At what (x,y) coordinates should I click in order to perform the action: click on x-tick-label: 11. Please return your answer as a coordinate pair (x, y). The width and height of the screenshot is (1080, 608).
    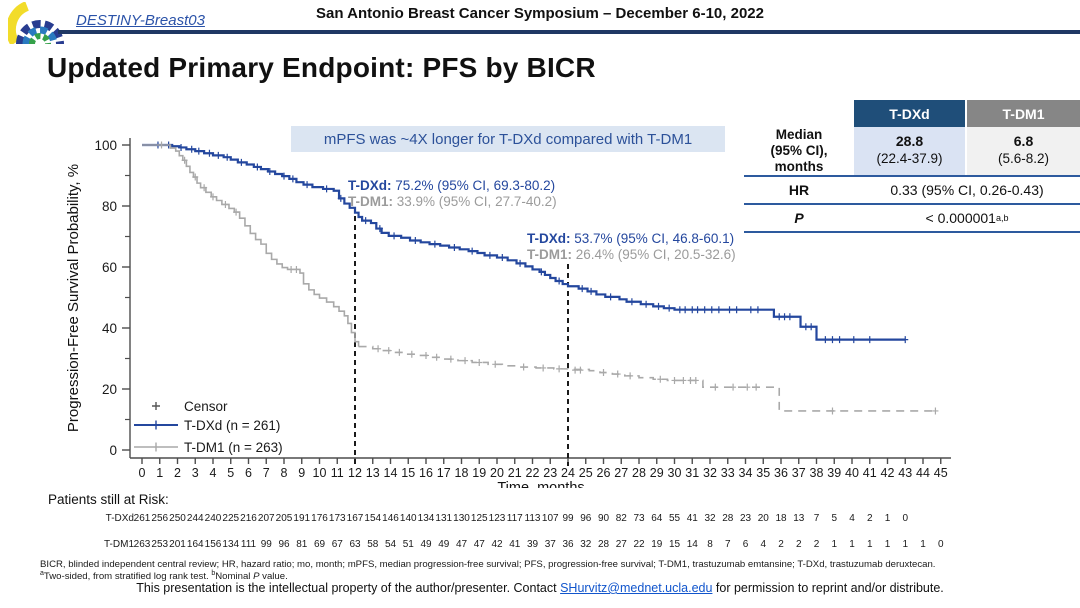
    Looking at the image, I should click on (337, 473).